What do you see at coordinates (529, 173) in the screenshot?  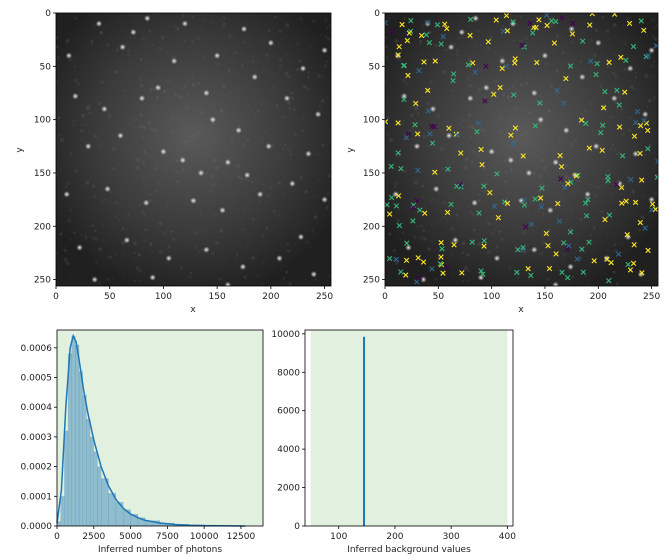 I see `detections-bright-spot` at bounding box center [529, 173].